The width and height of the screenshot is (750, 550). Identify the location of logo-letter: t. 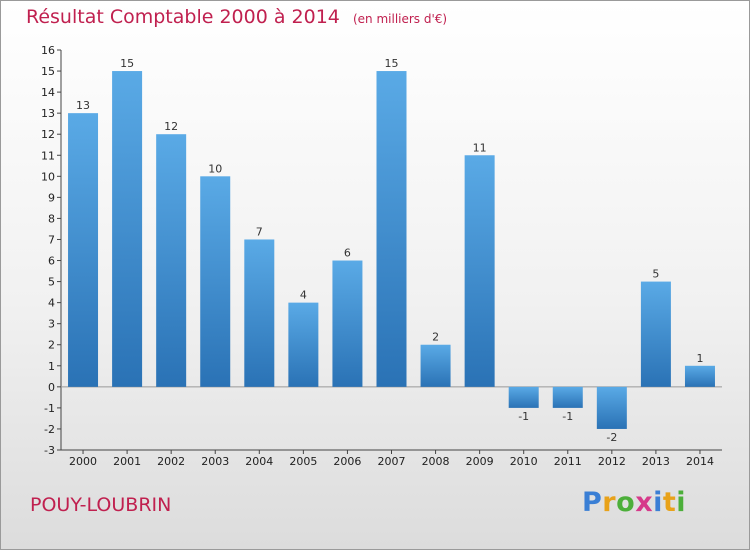
(669, 502).